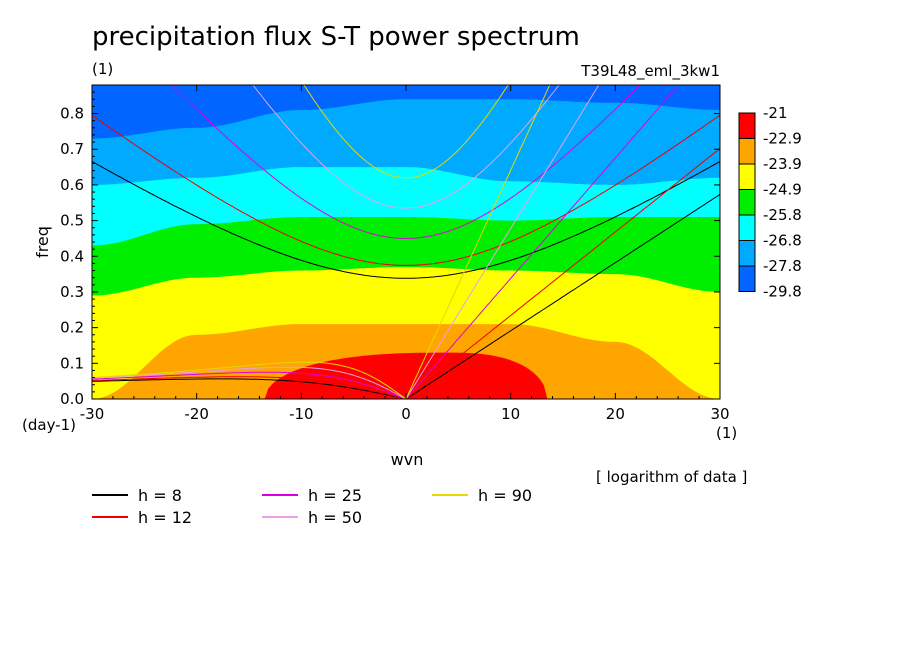 The width and height of the screenshot is (904, 654). Describe the element at coordinates (196, 414) in the screenshot. I see `x-tick-label: -20` at that location.